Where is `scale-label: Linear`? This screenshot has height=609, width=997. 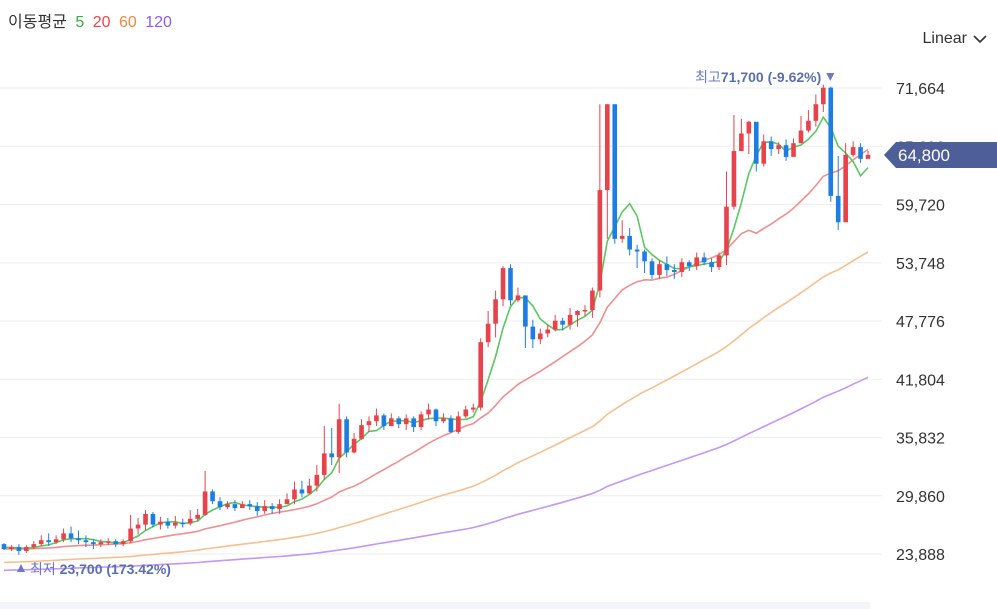
scale-label: Linear is located at coordinates (944, 38).